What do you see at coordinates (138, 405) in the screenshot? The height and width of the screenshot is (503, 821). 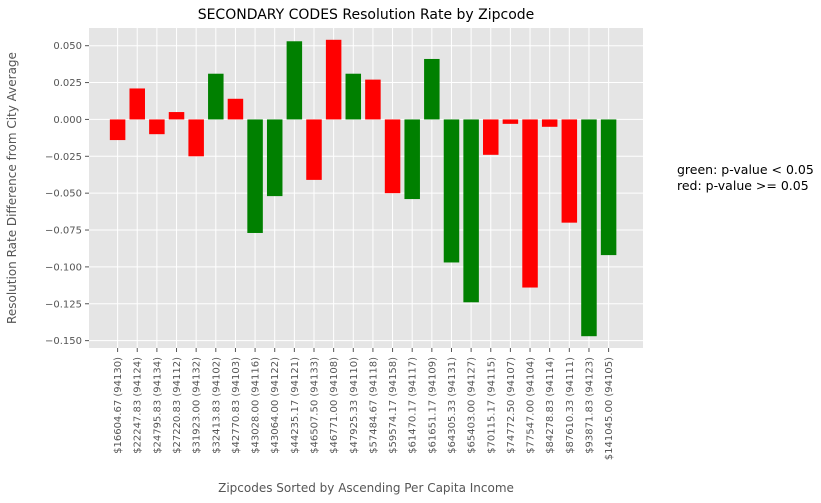 I see `x-tick-label: $22247.83 (94124)` at bounding box center [138, 405].